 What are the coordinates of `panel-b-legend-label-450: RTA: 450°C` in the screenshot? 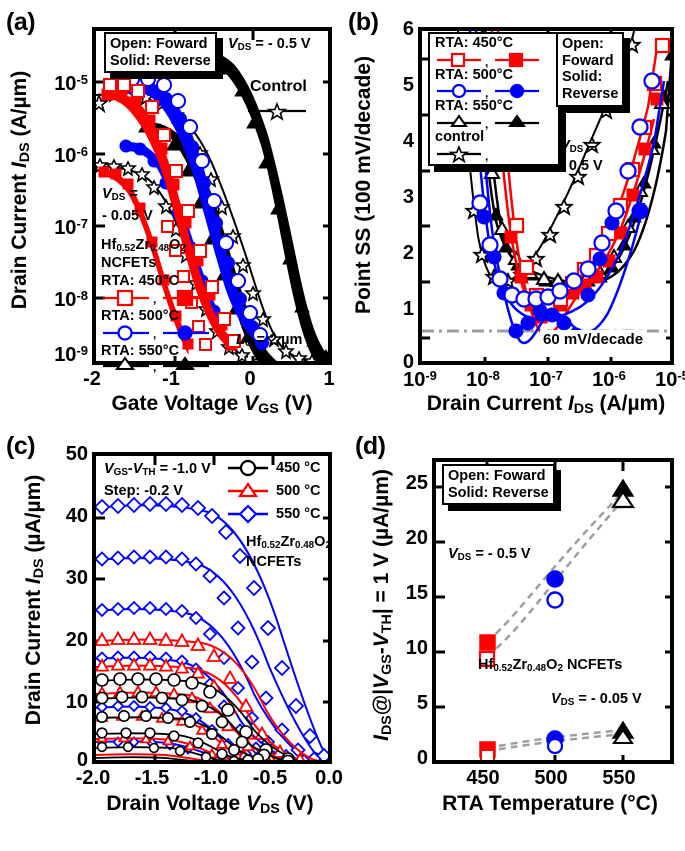 It's located at (474, 43).